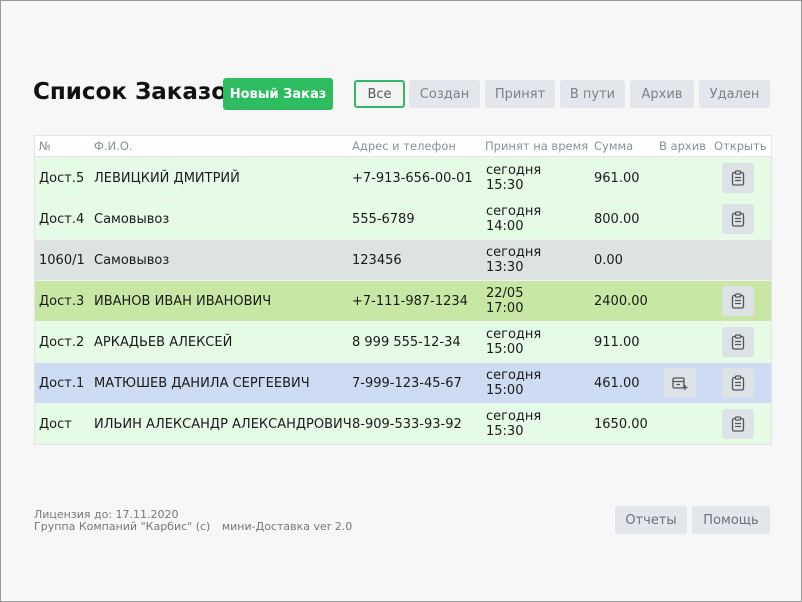 Image resolution: width=802 pixels, height=602 pixels. What do you see at coordinates (621, 301) in the screenshot?
I see `order-sum: 2400.00` at bounding box center [621, 301].